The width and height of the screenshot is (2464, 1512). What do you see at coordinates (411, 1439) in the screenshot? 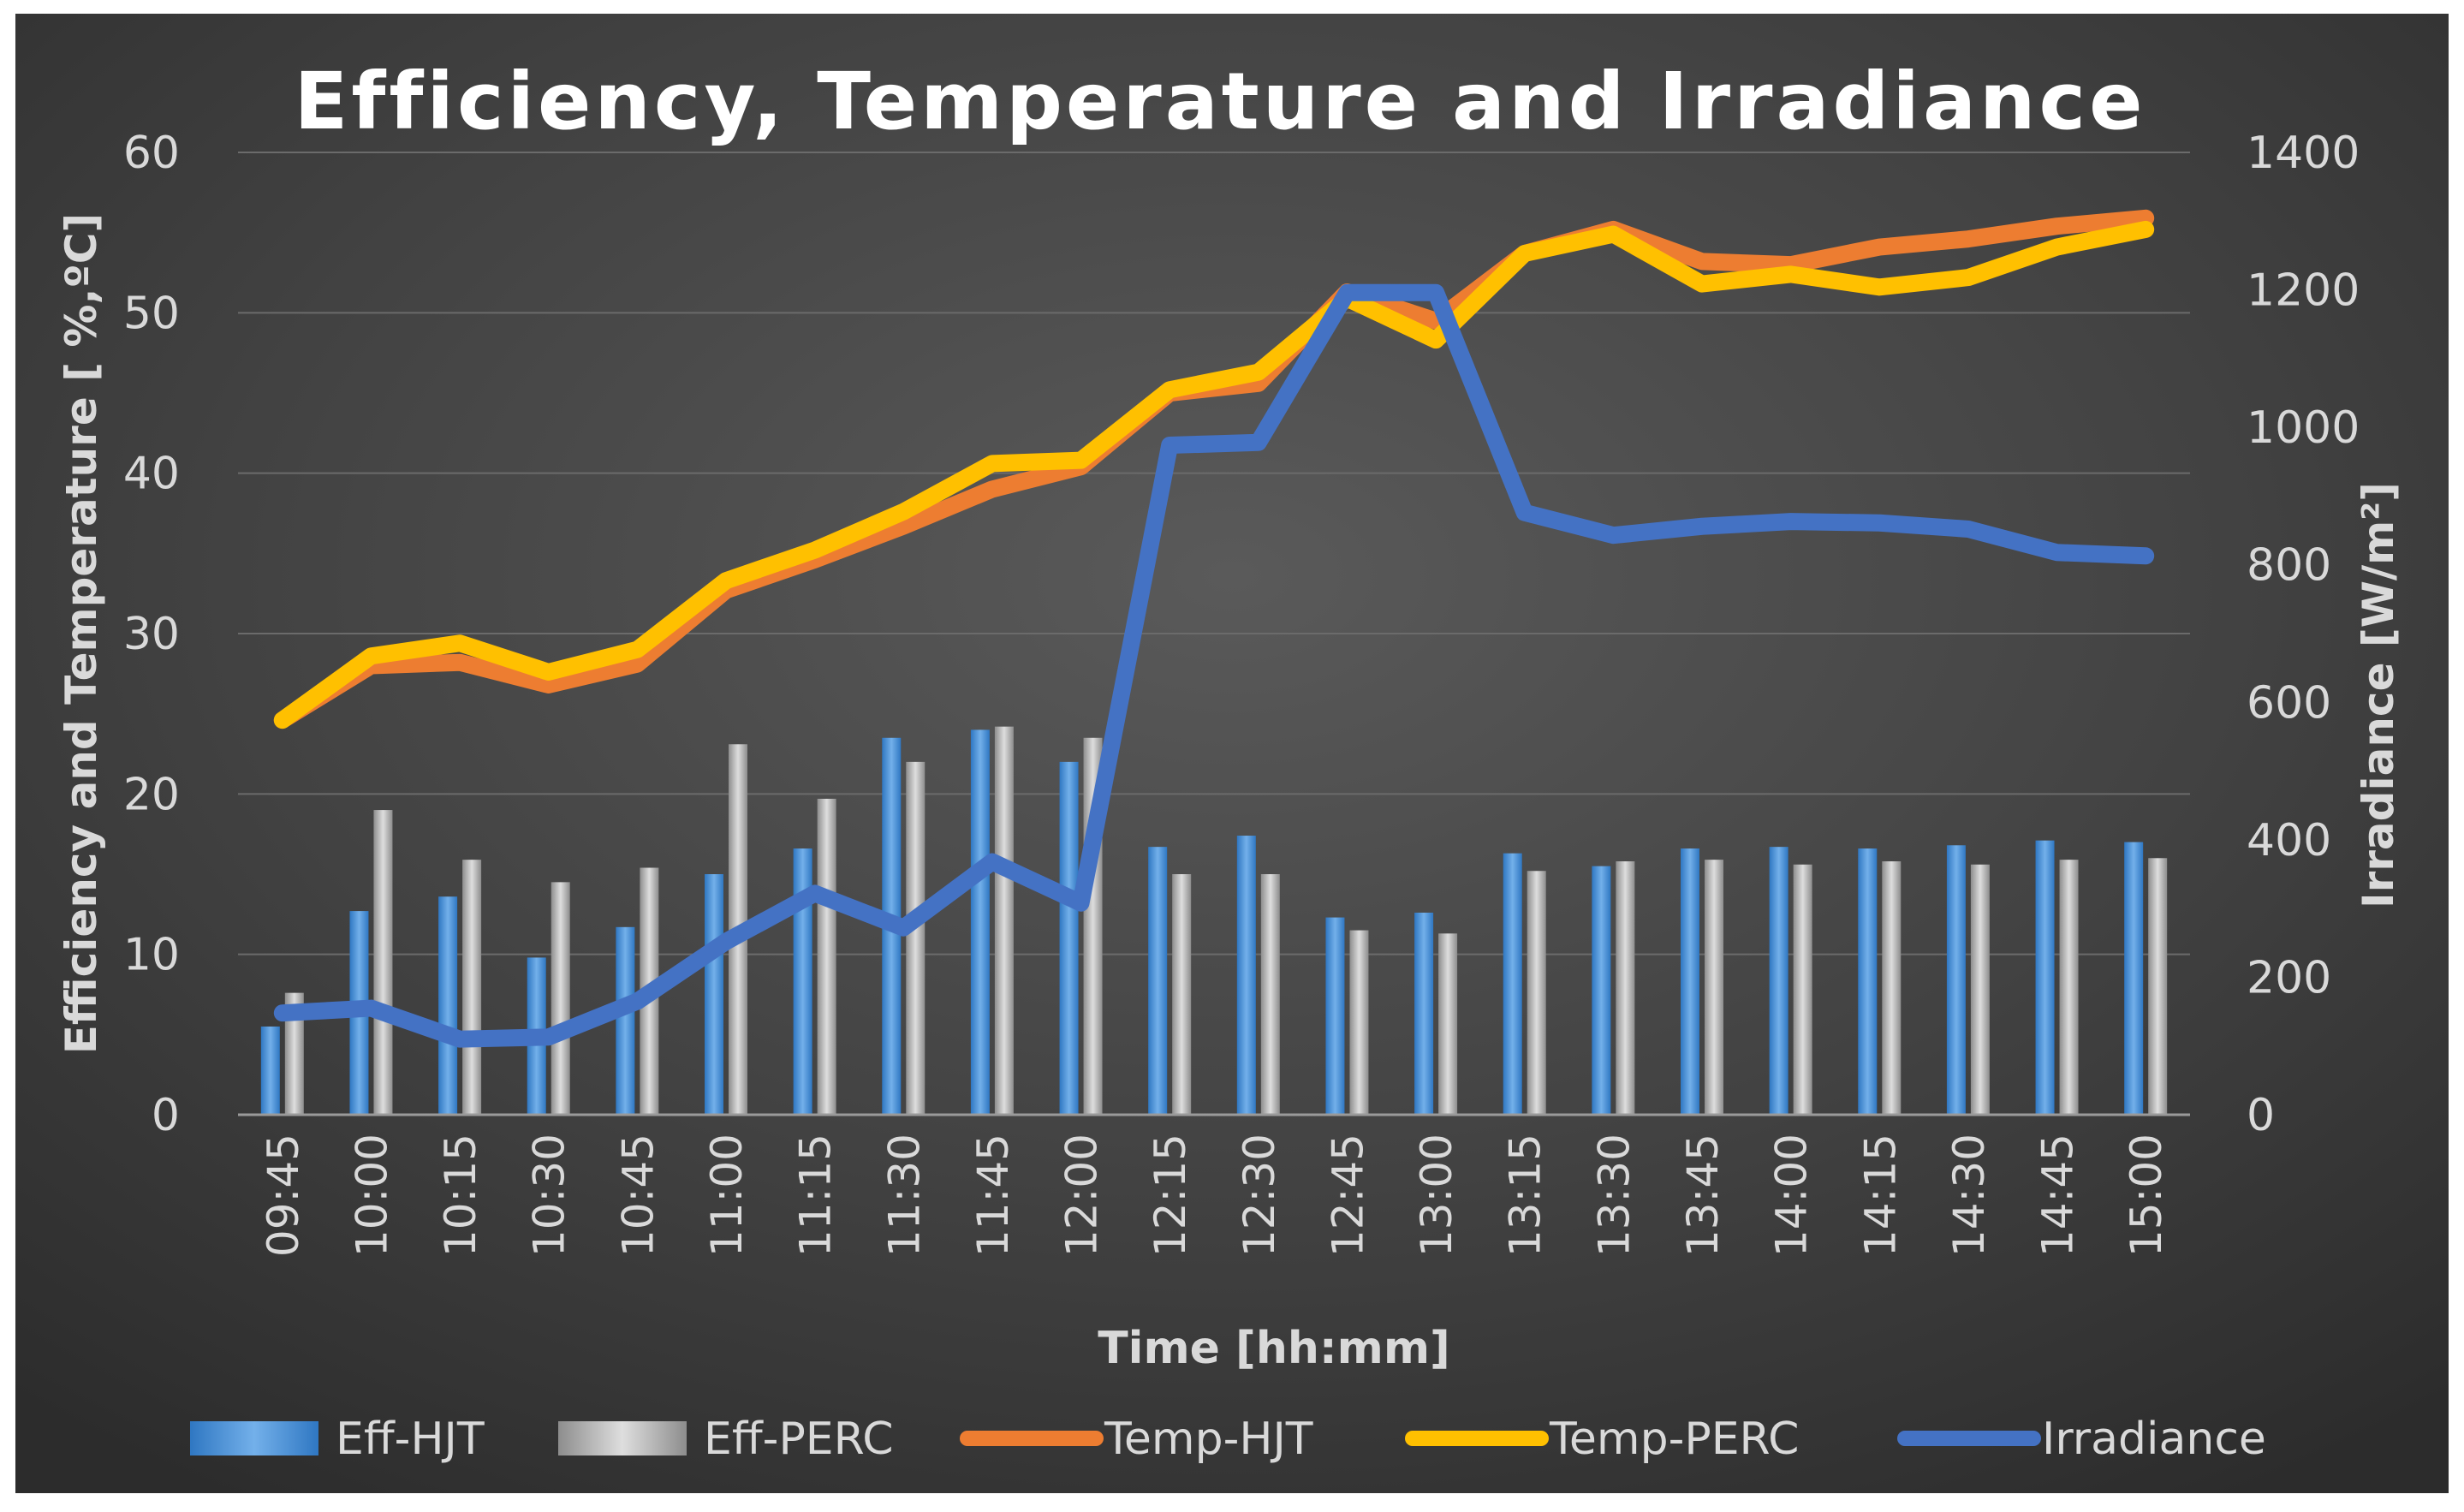
I see `legend-eff-hjt-label: Eff-HJT` at bounding box center [411, 1439].